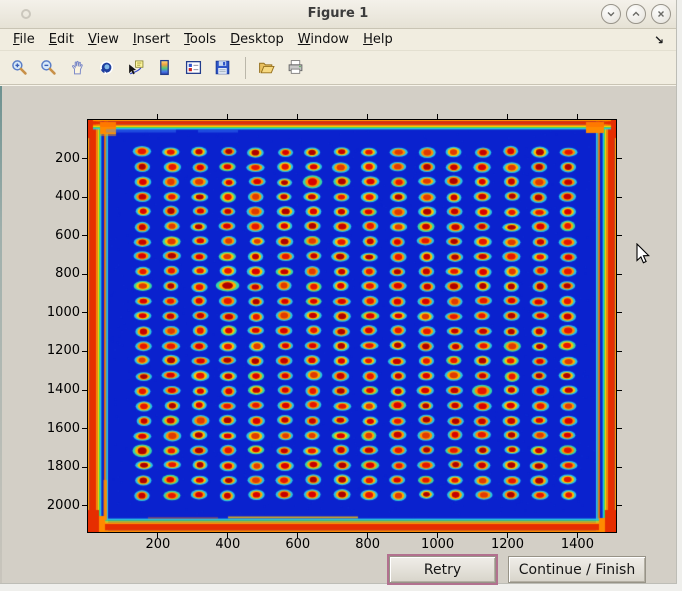 The width and height of the screenshot is (682, 591). I want to click on menu-tools: Tools, so click(200, 39).